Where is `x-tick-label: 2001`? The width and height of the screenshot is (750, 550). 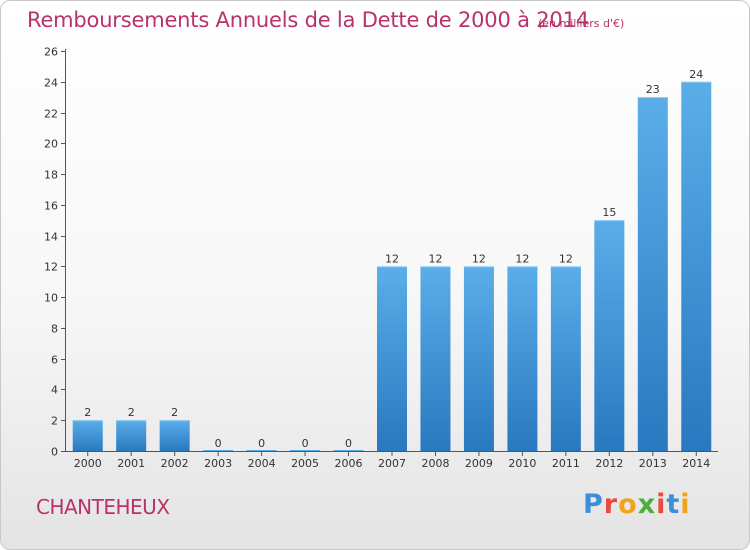 x-tick-label: 2001 is located at coordinates (131, 463).